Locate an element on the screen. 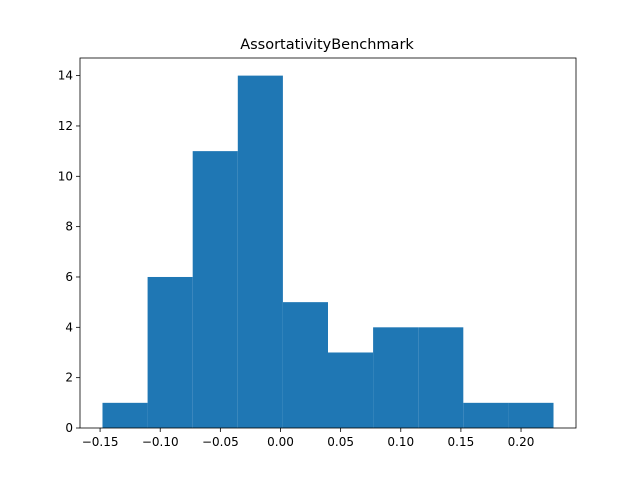  y-tick-label: 10 is located at coordinates (65, 176).